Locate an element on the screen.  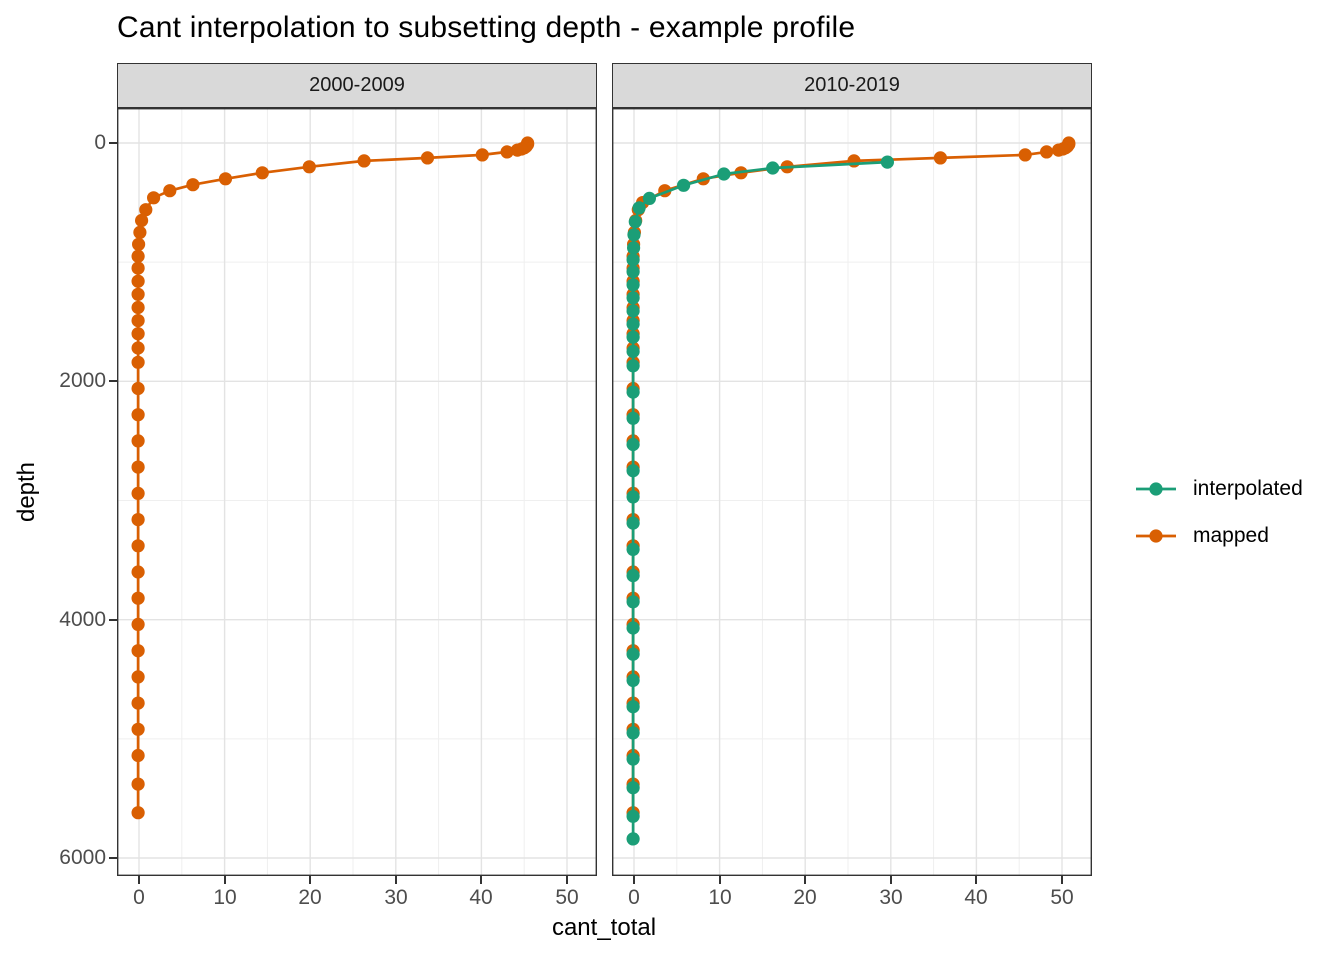
y-tick-label: 6000 is located at coordinates (82, 857).